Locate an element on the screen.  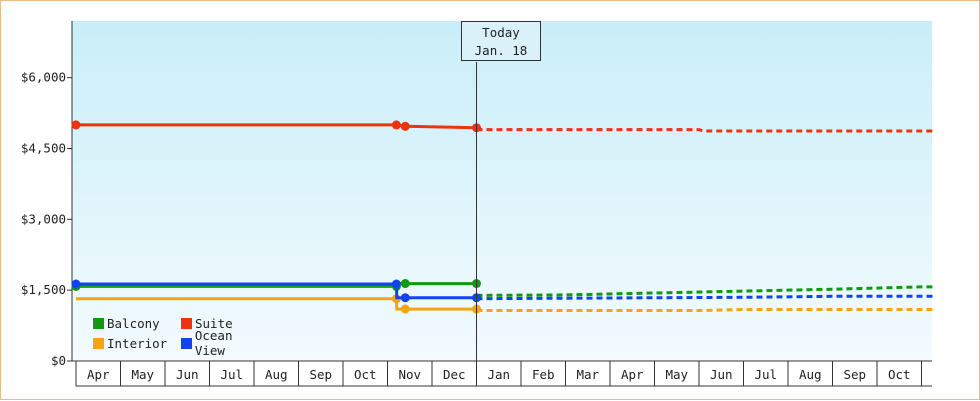
legend-label-interior: Interior is located at coordinates (137, 343).